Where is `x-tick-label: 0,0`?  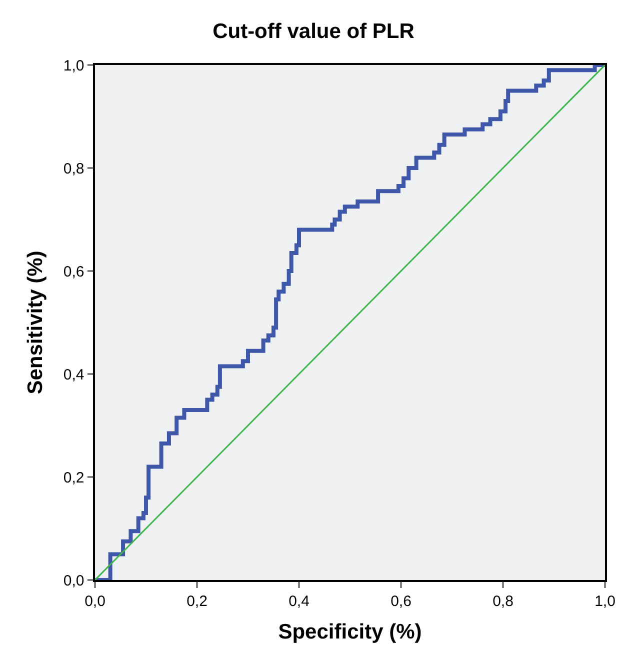
x-tick-label: 0,0 is located at coordinates (95, 601).